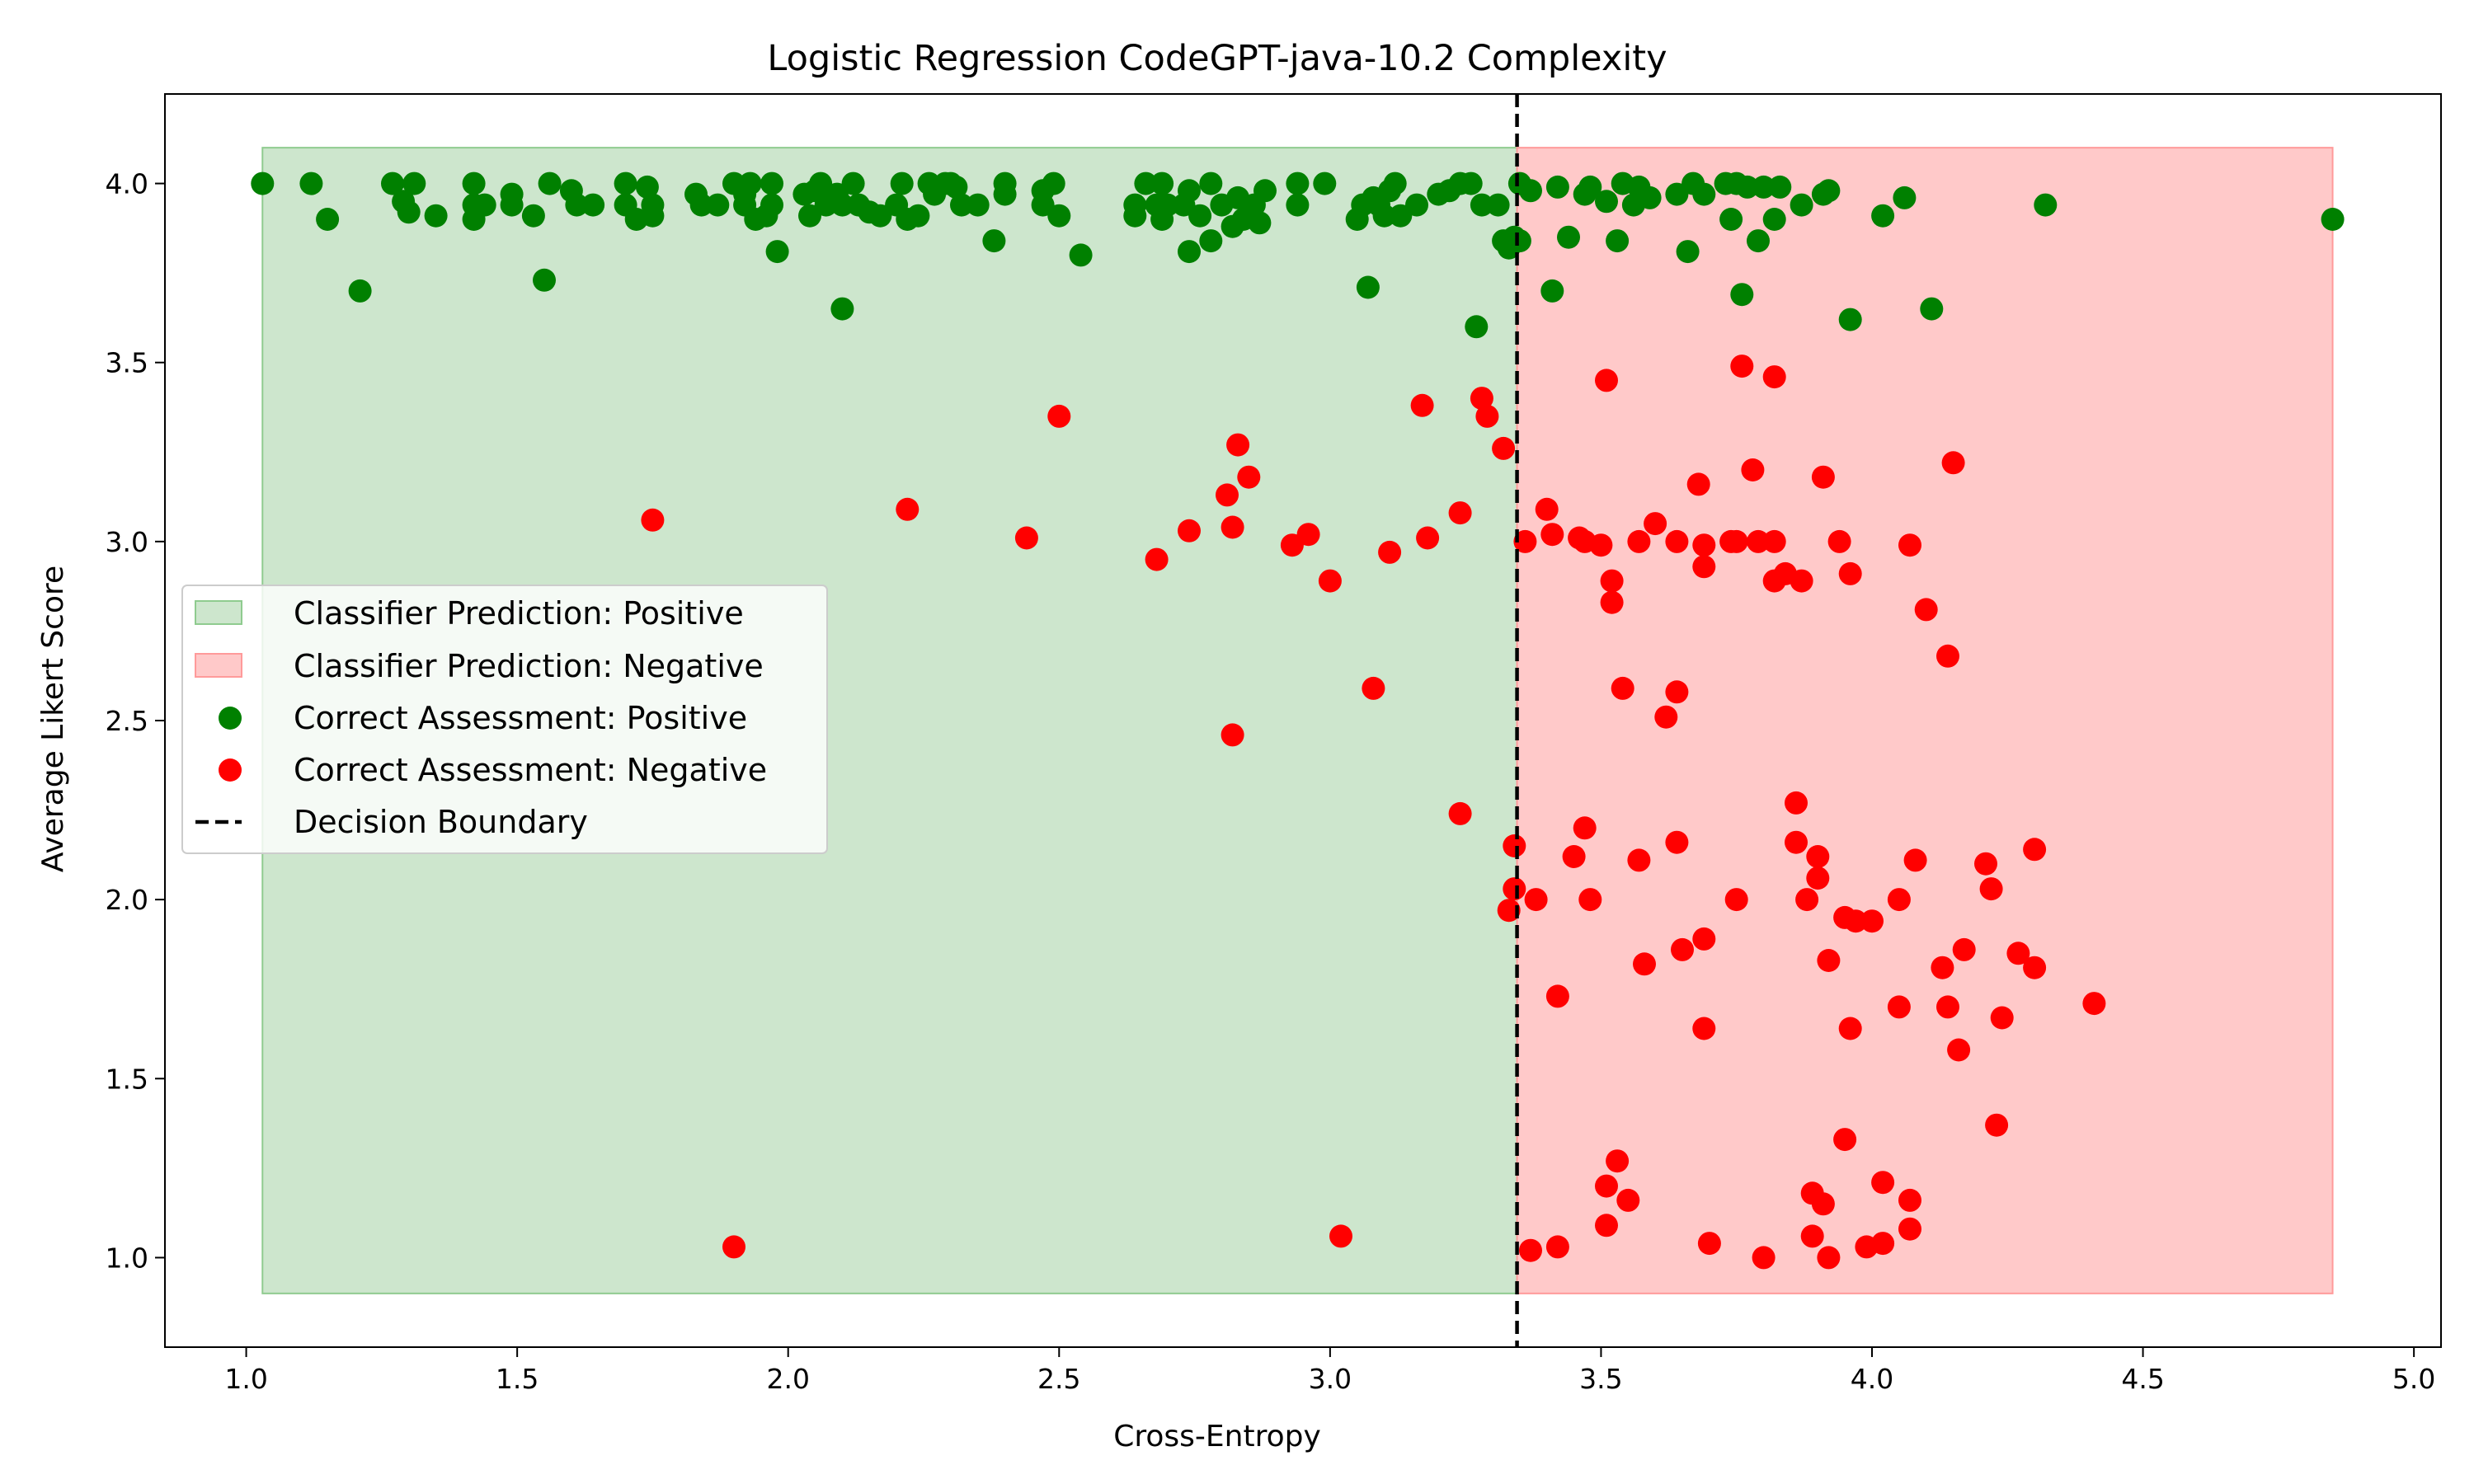  What do you see at coordinates (1600, 1379) in the screenshot?
I see `x-tick-label: 3.5` at bounding box center [1600, 1379].